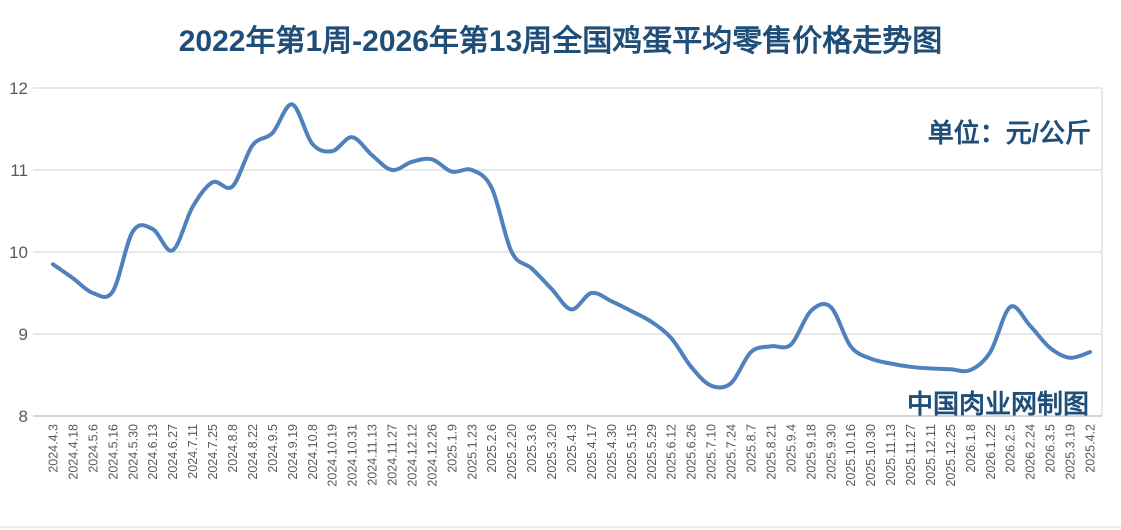  Describe the element at coordinates (193, 451) in the screenshot. I see `x-tick-label: 2024.7.11` at that location.